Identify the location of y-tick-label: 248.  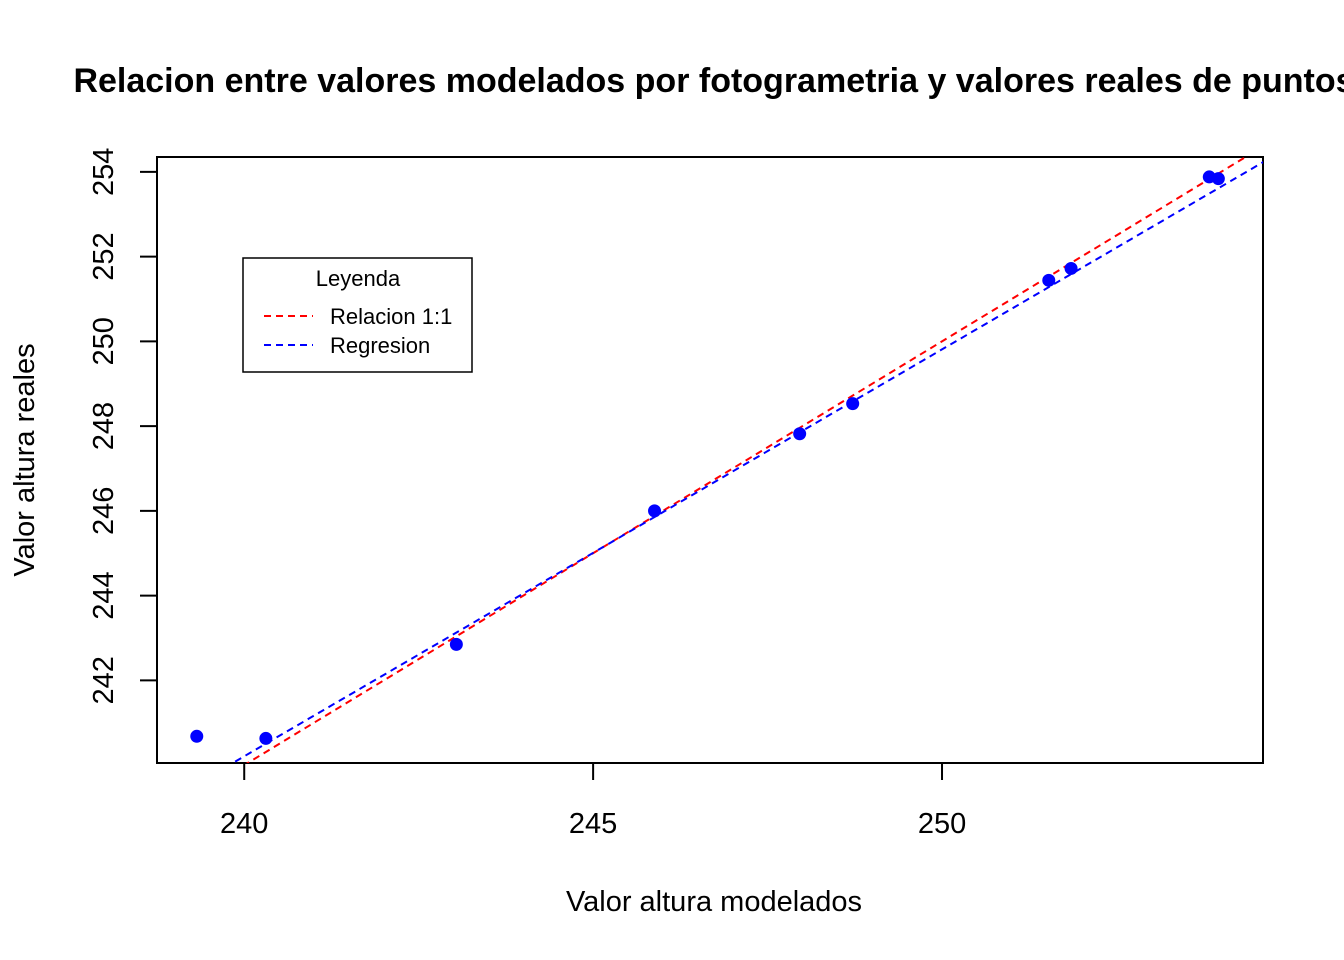
(104, 426).